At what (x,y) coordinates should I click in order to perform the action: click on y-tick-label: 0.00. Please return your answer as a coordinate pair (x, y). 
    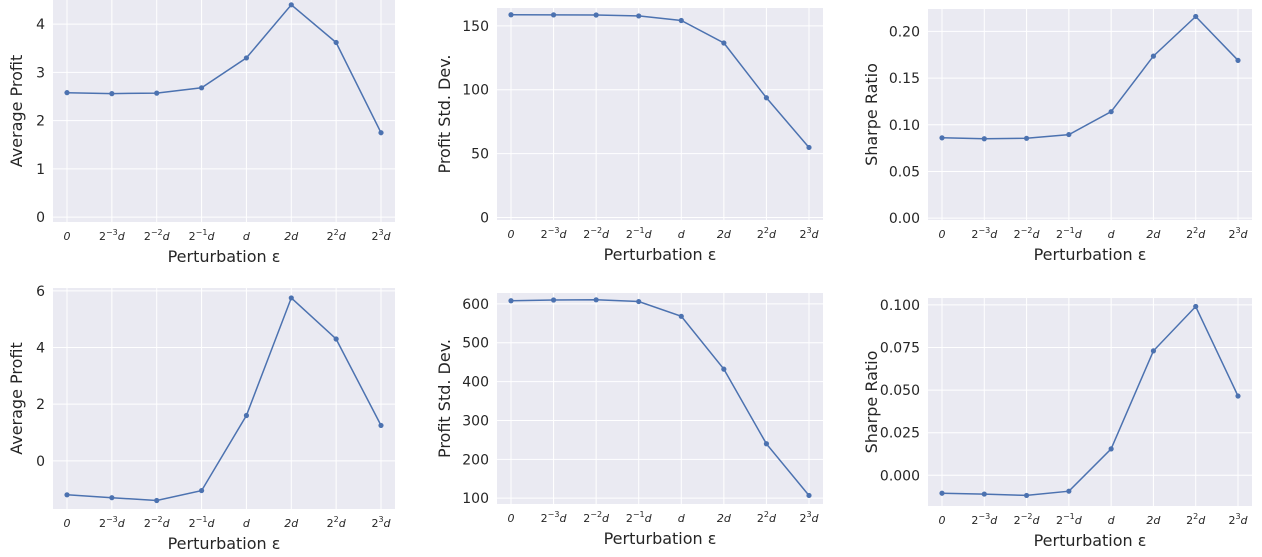
    Looking at the image, I should click on (904, 219).